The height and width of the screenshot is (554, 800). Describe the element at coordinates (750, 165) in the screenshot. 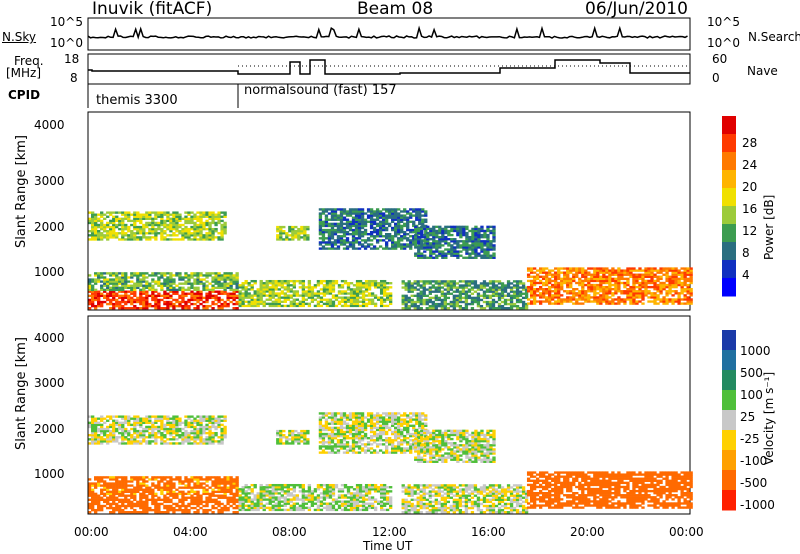

I see `power-cbar-tick-24: 24` at that location.